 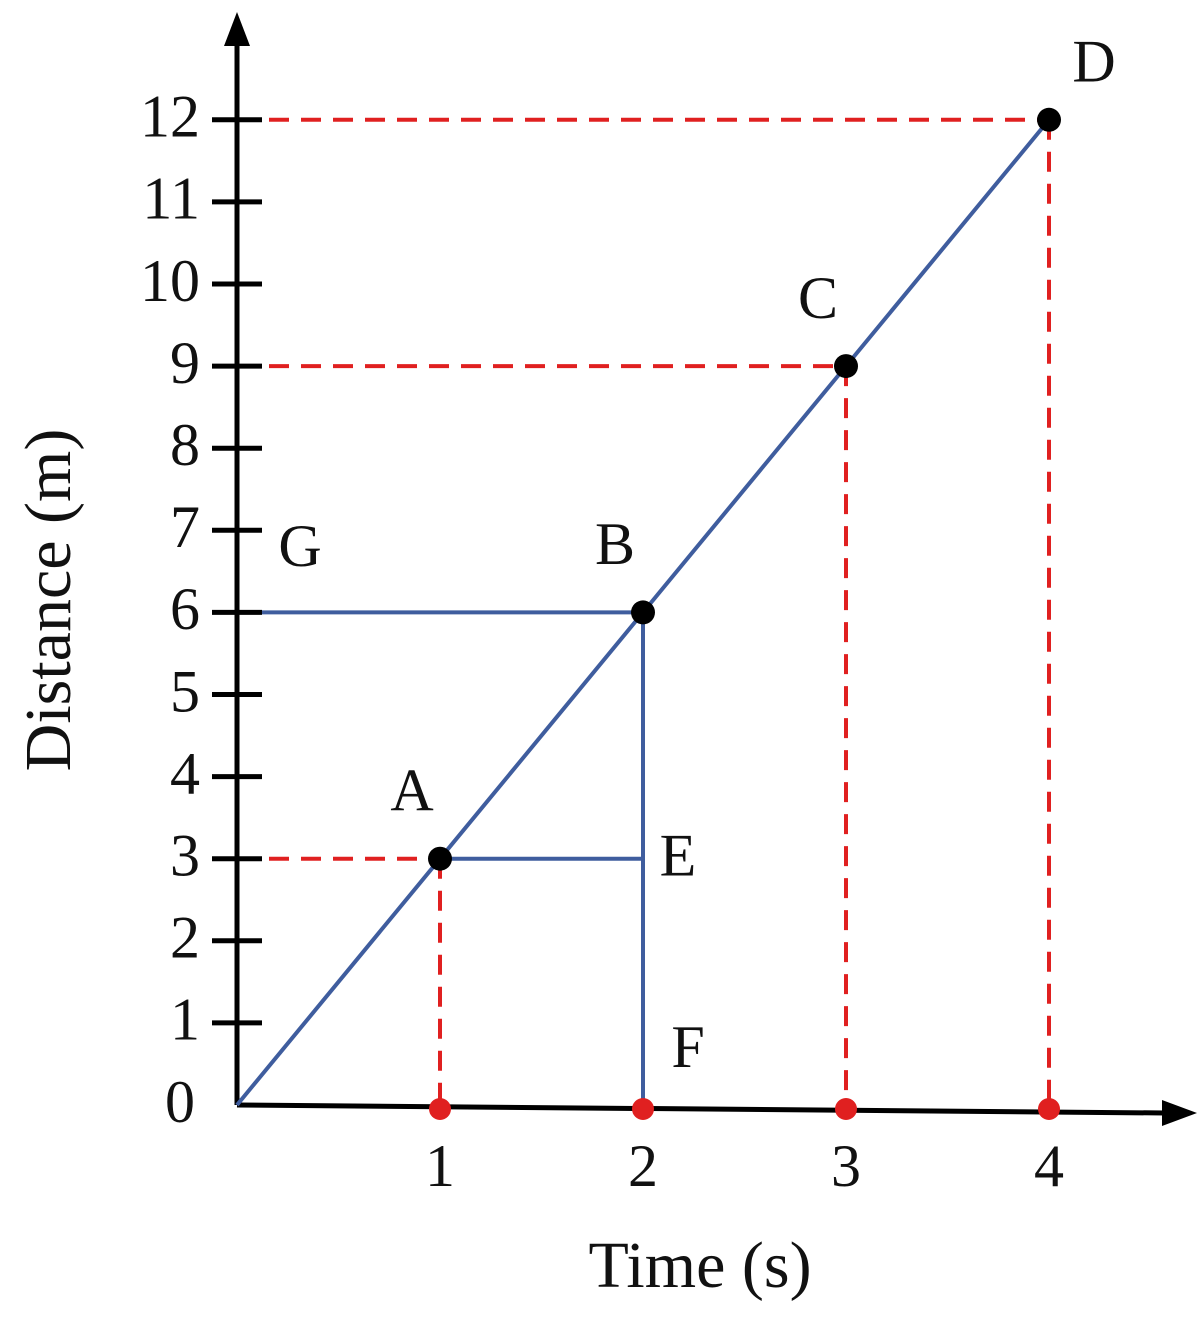 I want to click on y-tick-label: 0, so click(x=180, y=1102).